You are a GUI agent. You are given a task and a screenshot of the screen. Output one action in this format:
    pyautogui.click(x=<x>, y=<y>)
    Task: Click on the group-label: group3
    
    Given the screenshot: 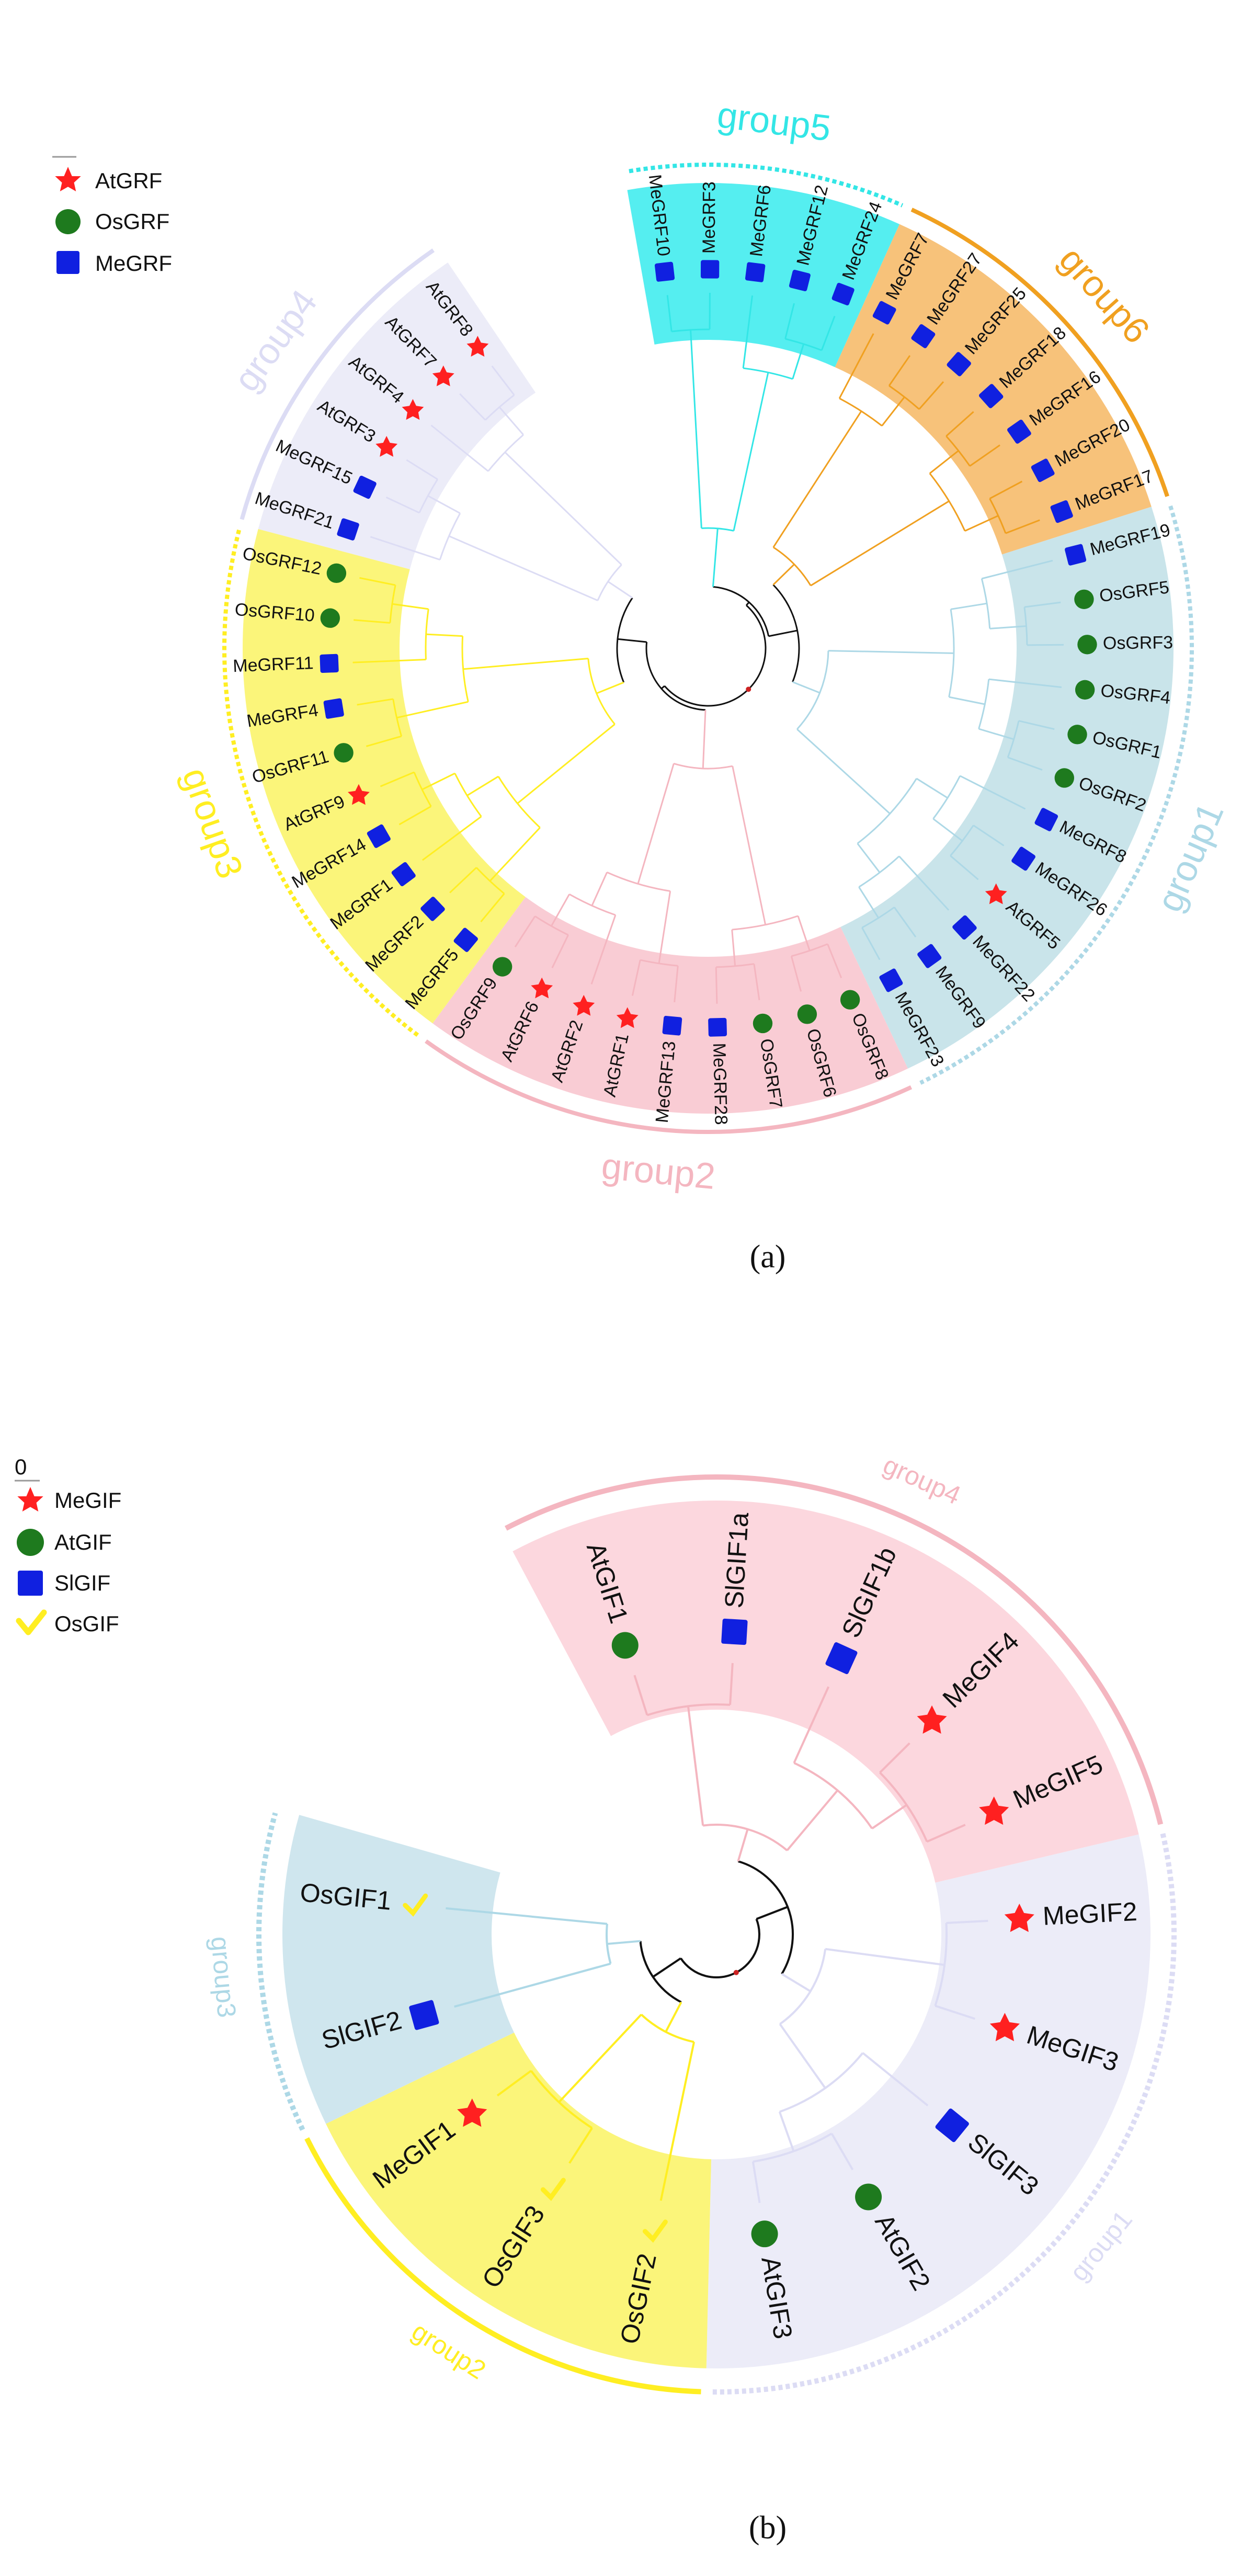 What is the action you would take?
    pyautogui.click(x=213, y=823)
    